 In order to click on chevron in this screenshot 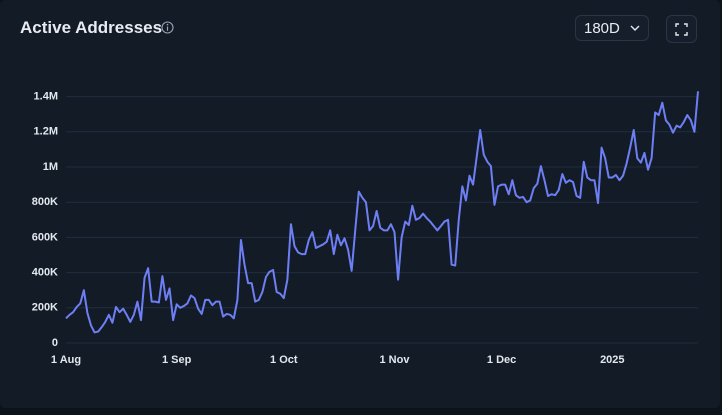, I will do `click(635, 28)`.